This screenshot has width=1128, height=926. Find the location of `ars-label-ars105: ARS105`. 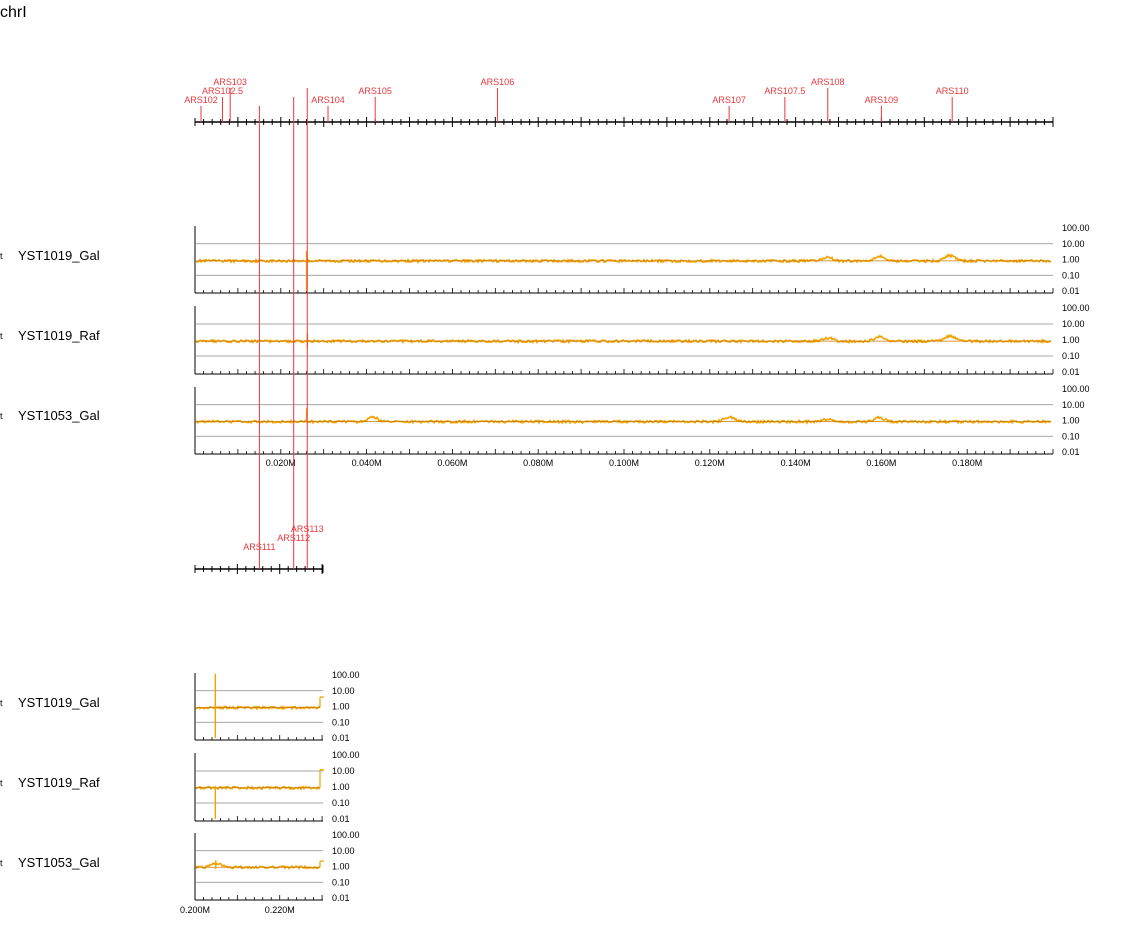

ars-label-ars105: ARS105 is located at coordinates (375, 91).